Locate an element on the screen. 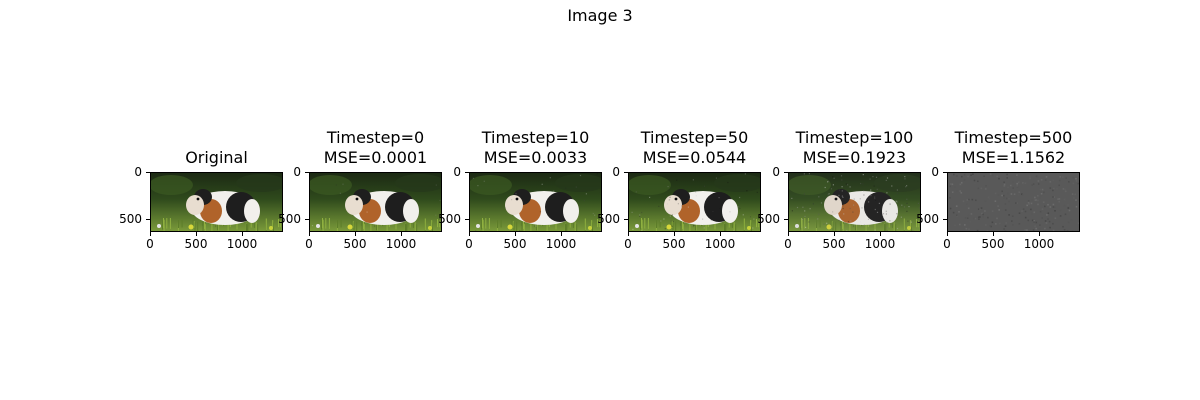 Image resolution: width=1200 pixels, height=400 pixels. panel-image is located at coordinates (1013, 202).